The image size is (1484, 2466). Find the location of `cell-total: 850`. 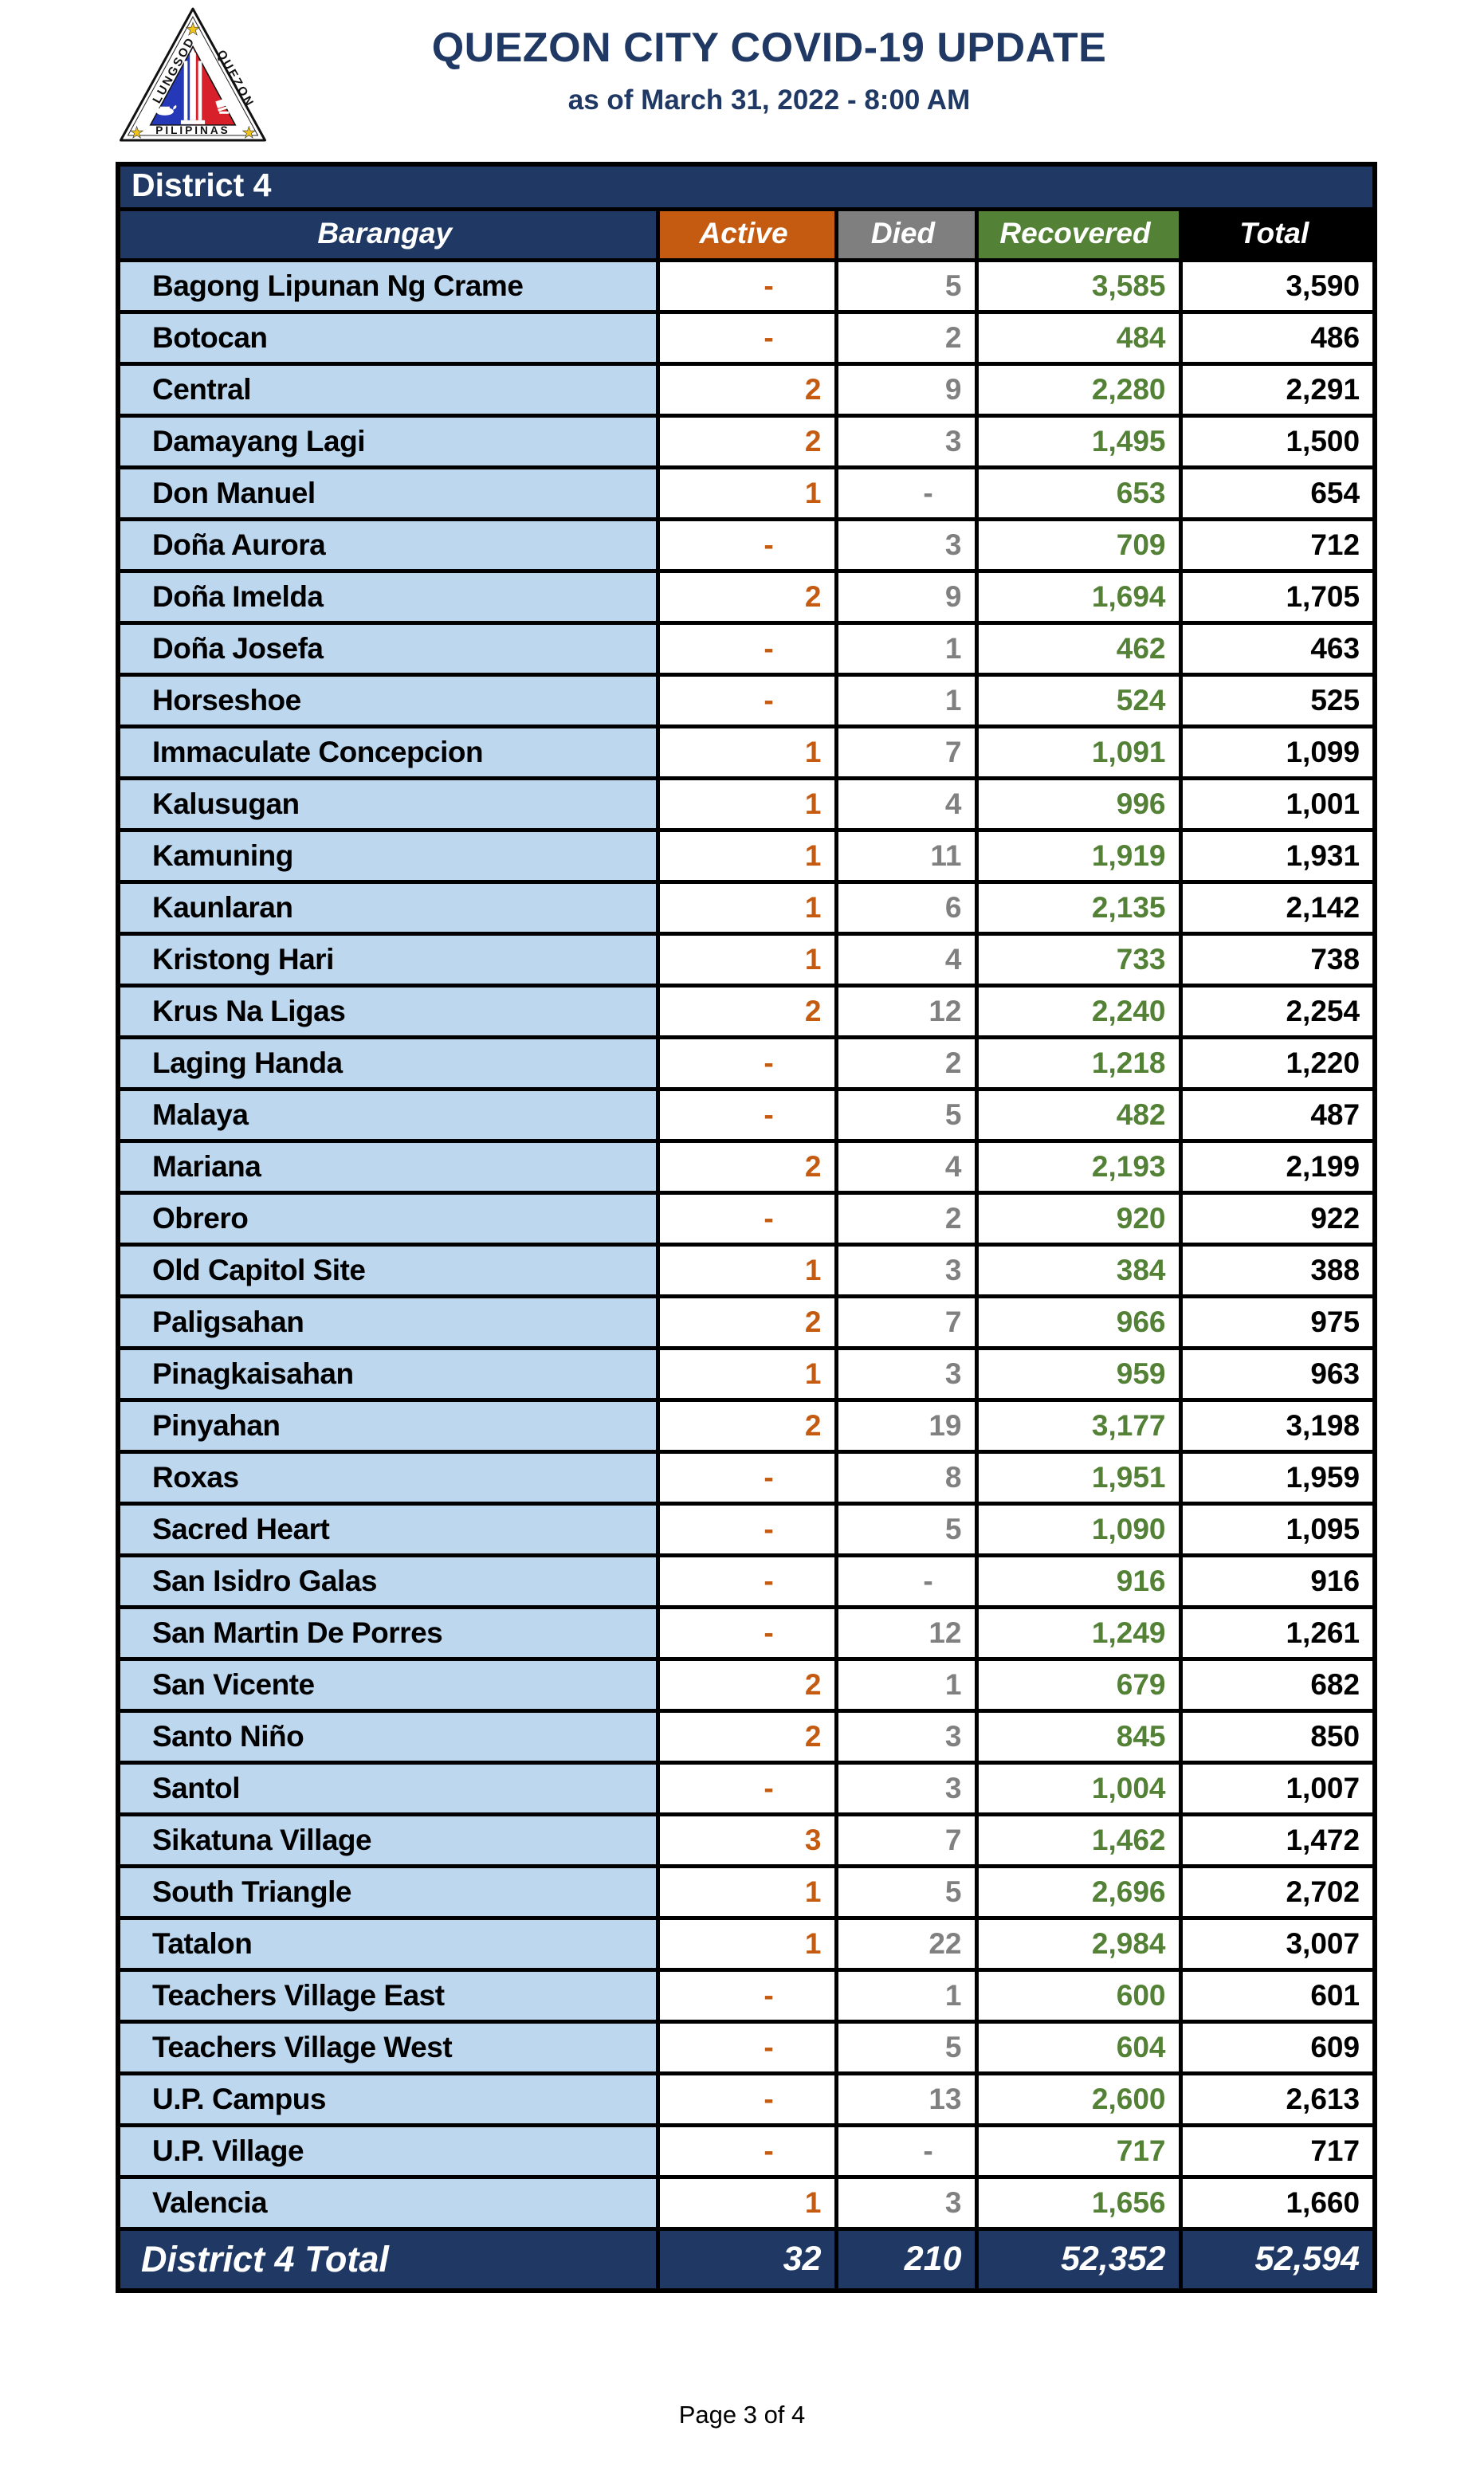

cell-total: 850 is located at coordinates (1277, 1737).